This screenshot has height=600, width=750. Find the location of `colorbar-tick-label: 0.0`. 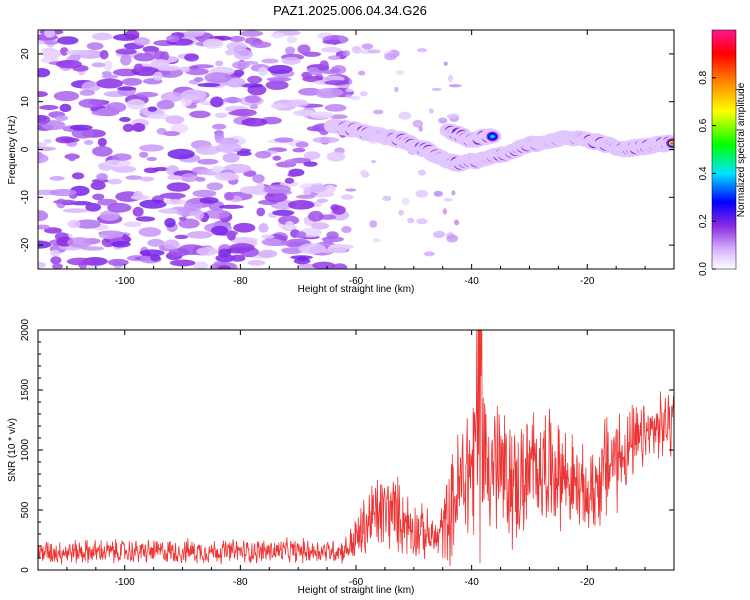

colorbar-tick-label: 0.0 is located at coordinates (703, 269).